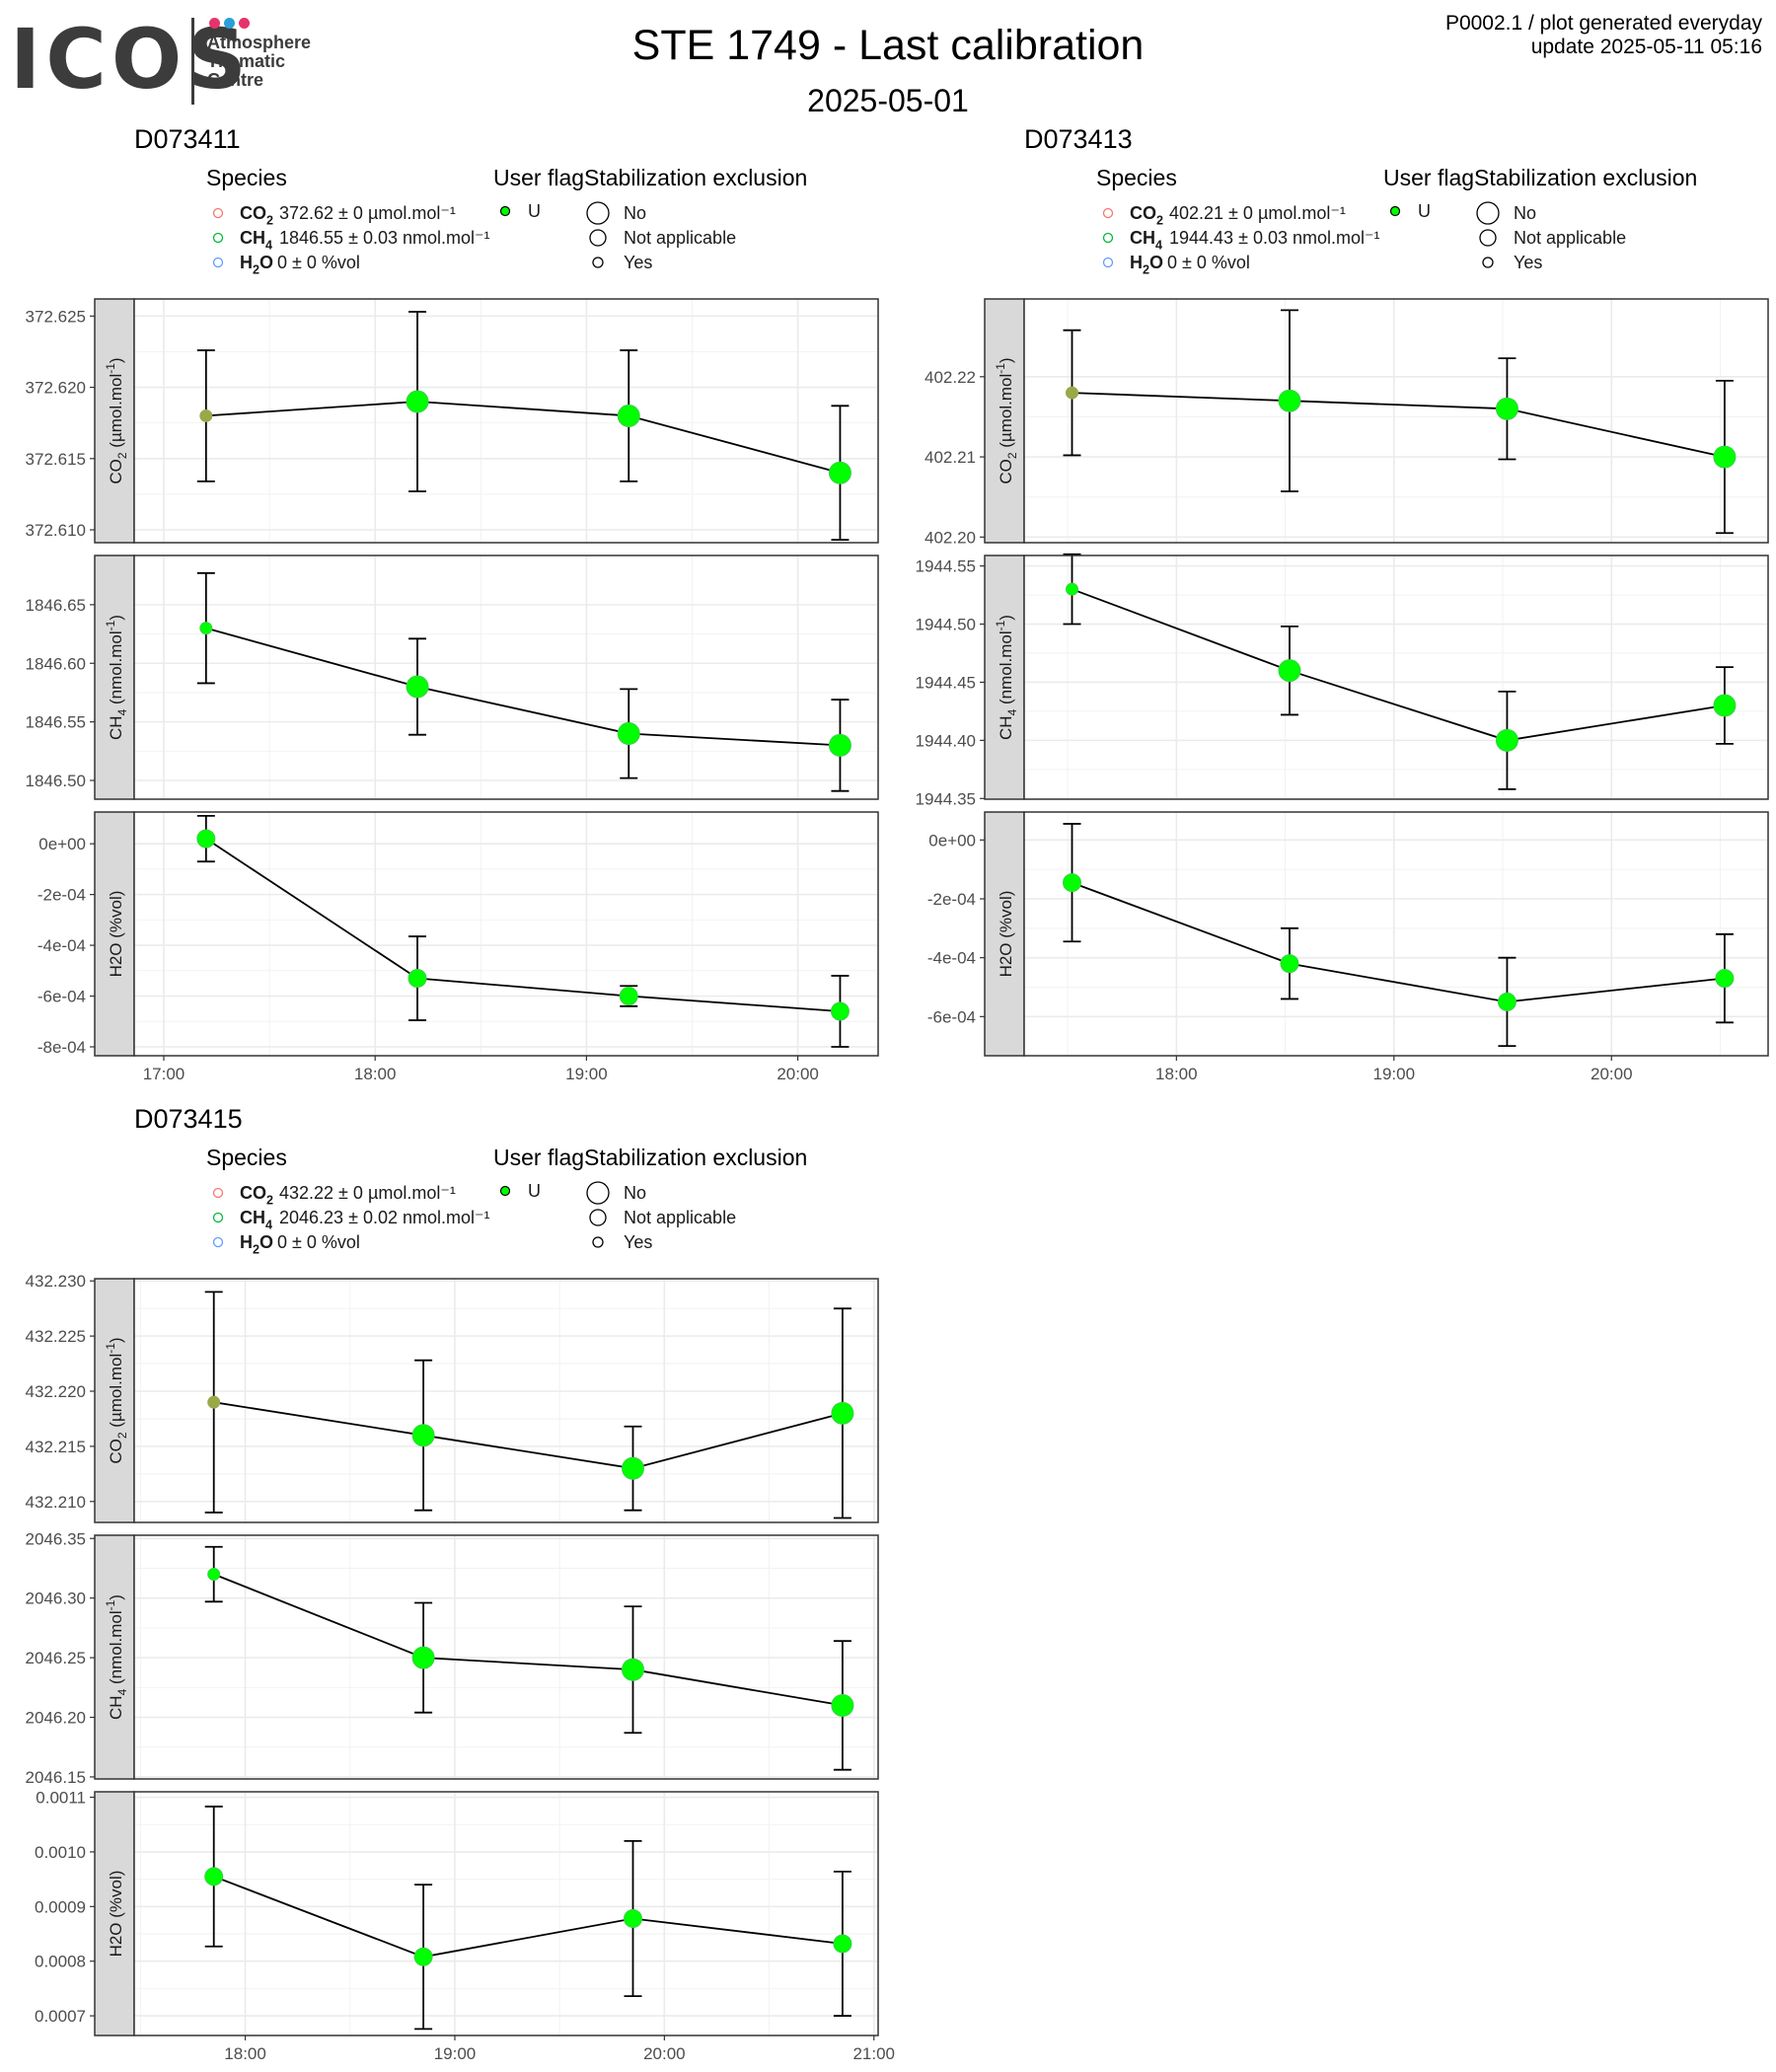  I want to click on axis-label-group: H2O (%vol), so click(116, 1914).